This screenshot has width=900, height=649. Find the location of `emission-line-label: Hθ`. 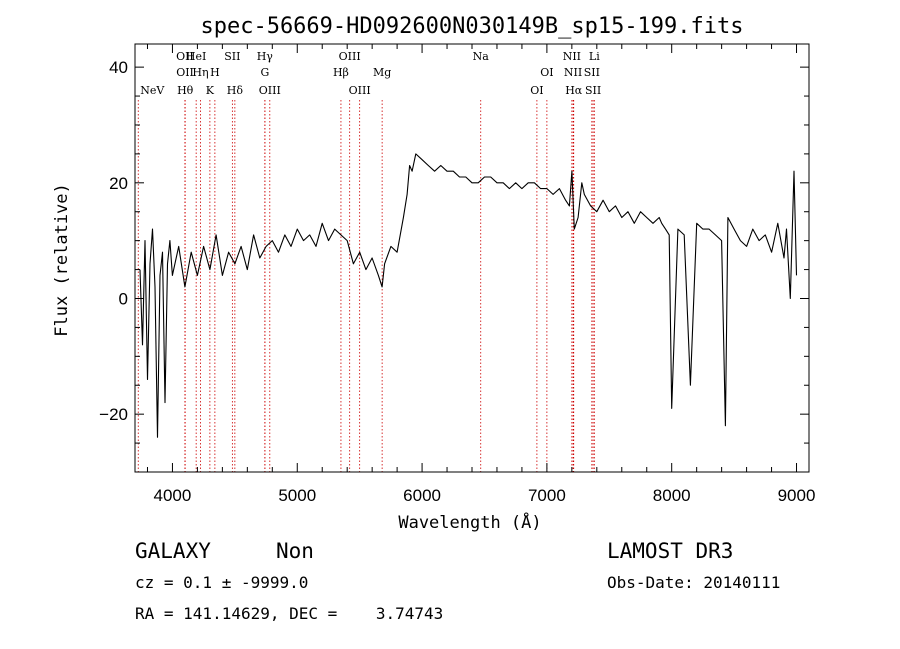

emission-line-label: Hθ is located at coordinates (185, 90).